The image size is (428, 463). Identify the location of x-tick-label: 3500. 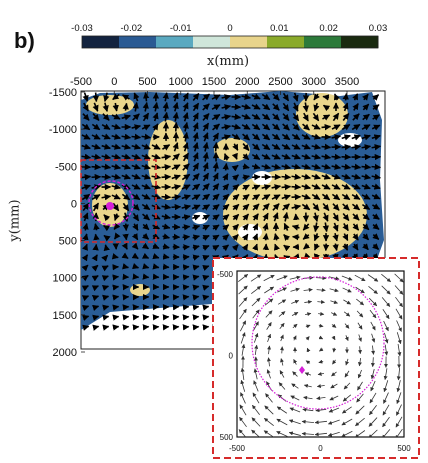
(347, 82).